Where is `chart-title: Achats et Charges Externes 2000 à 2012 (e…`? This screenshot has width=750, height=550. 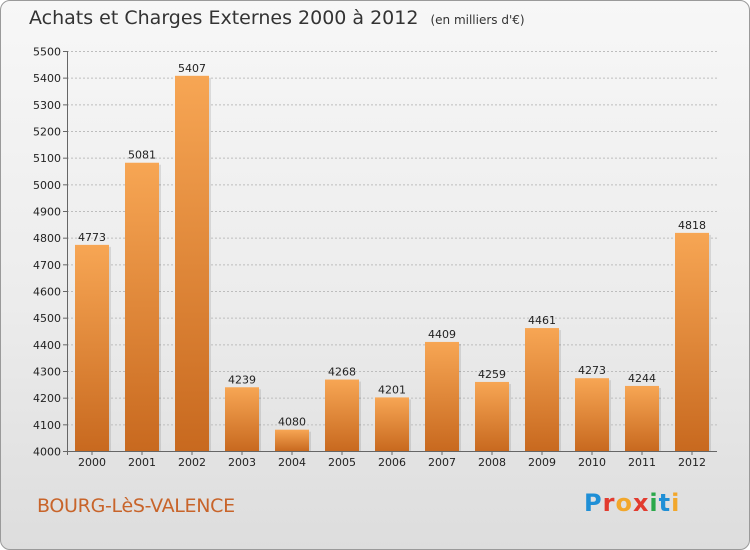 chart-title: Achats et Charges Externes 2000 à 2012 (e… is located at coordinates (277, 18).